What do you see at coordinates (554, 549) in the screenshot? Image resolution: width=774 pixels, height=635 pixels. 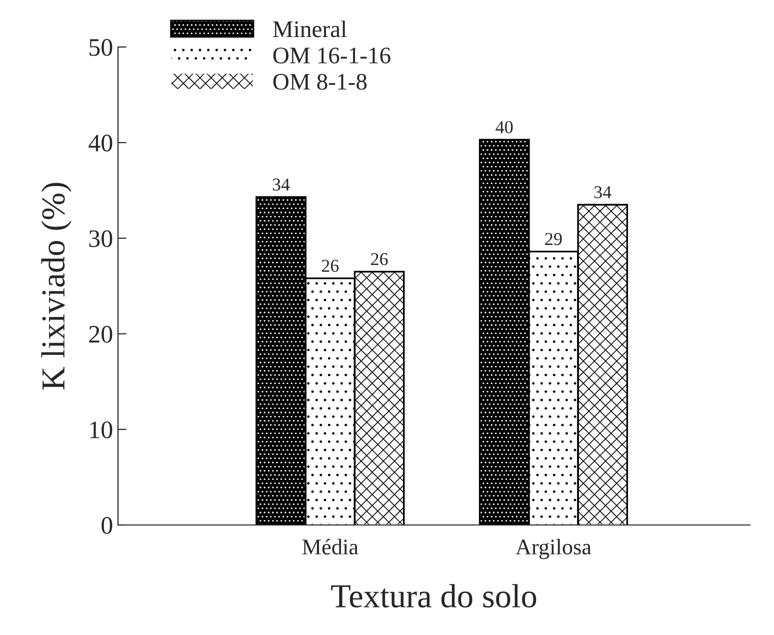 I see `x-tick-label: Argilosa` at bounding box center [554, 549].